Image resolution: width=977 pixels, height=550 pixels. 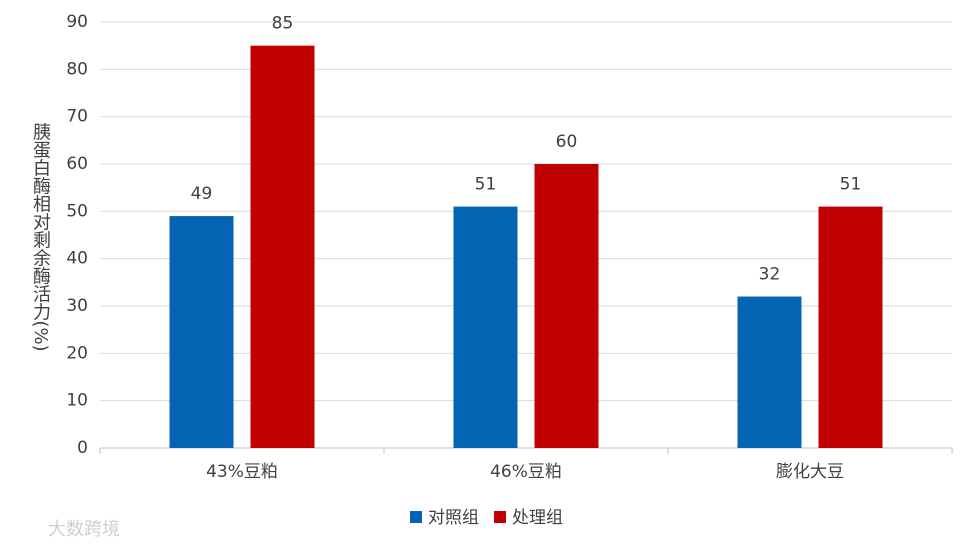 What do you see at coordinates (202, 194) in the screenshot?
I see `data-label: 49` at bounding box center [202, 194].